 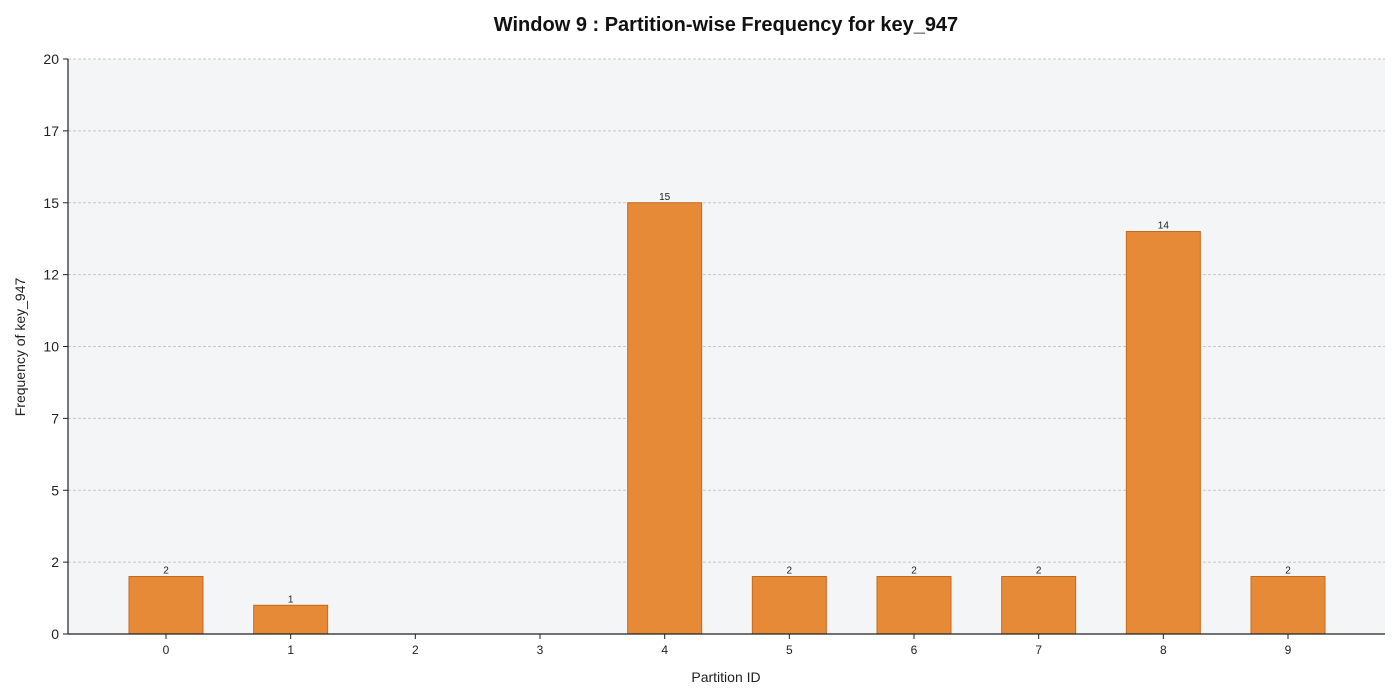 What do you see at coordinates (1038, 650) in the screenshot?
I see `x-tick-label: 7` at bounding box center [1038, 650].